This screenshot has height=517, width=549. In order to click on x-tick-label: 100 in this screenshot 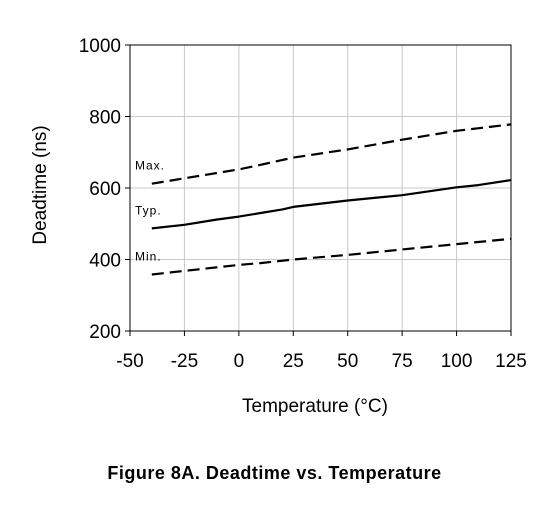, I will do `click(457, 361)`.